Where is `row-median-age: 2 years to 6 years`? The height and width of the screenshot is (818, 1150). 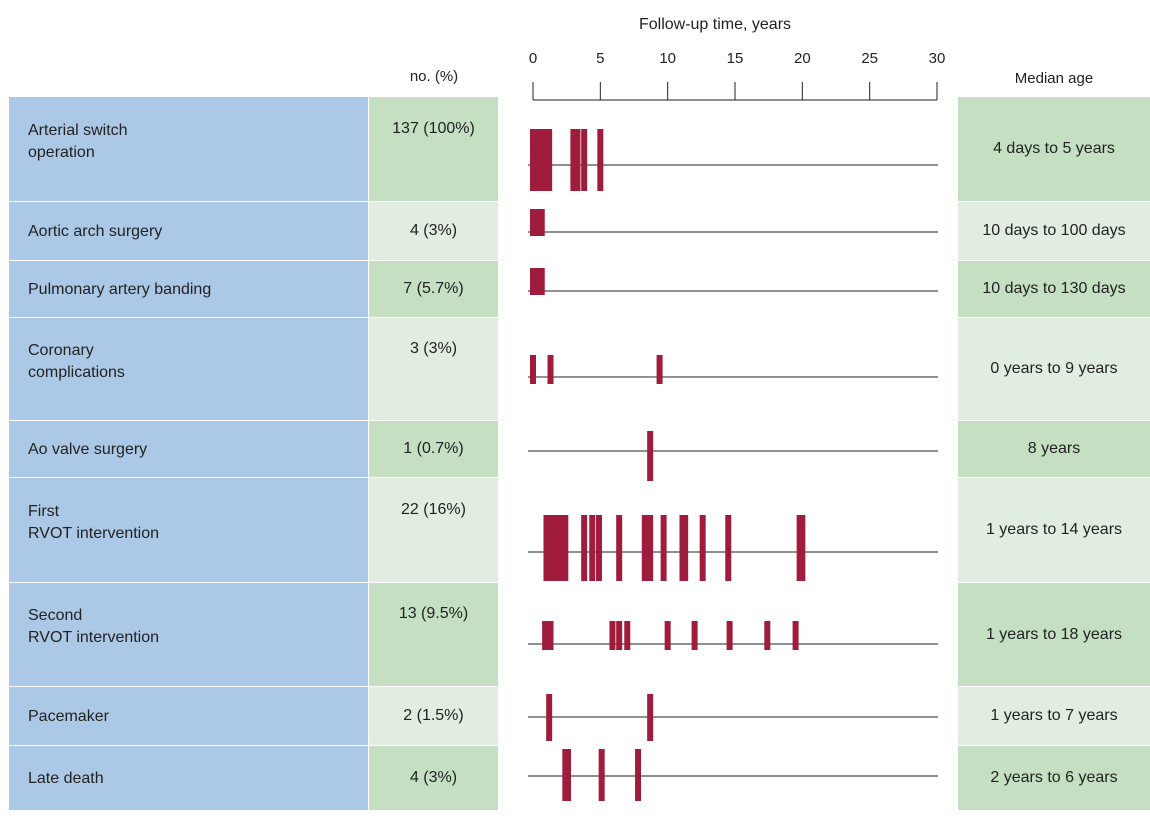
row-median-age: 2 years to 6 years is located at coordinates (1054, 778).